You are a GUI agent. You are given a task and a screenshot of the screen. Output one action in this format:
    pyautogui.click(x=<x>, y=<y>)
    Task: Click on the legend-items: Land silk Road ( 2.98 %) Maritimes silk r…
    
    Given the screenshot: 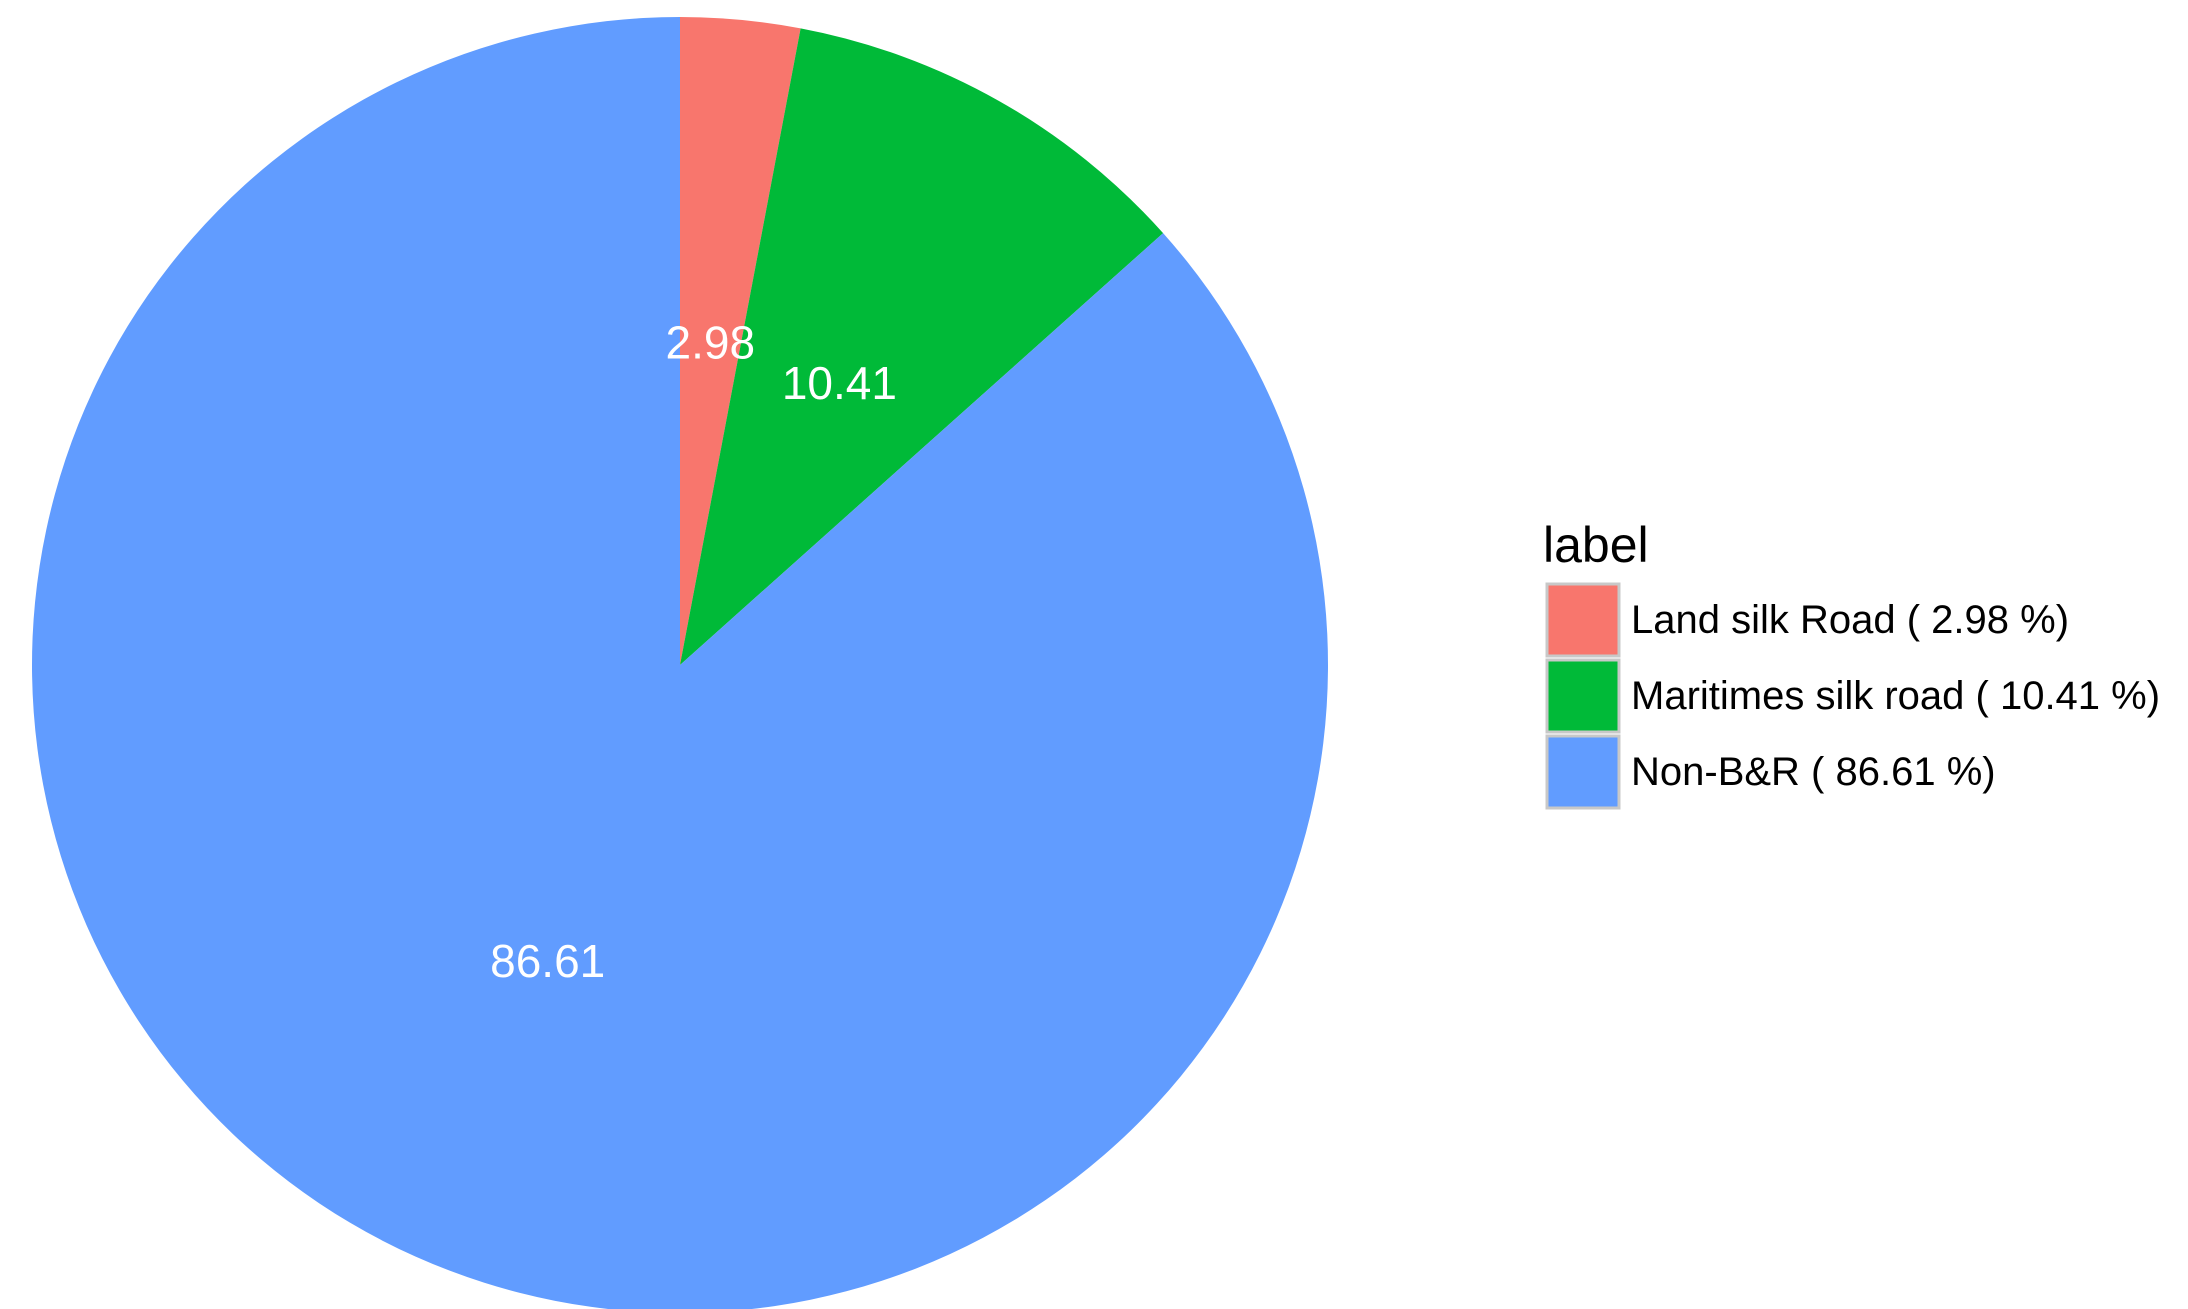 What is the action you would take?
    pyautogui.click(x=1852, y=696)
    